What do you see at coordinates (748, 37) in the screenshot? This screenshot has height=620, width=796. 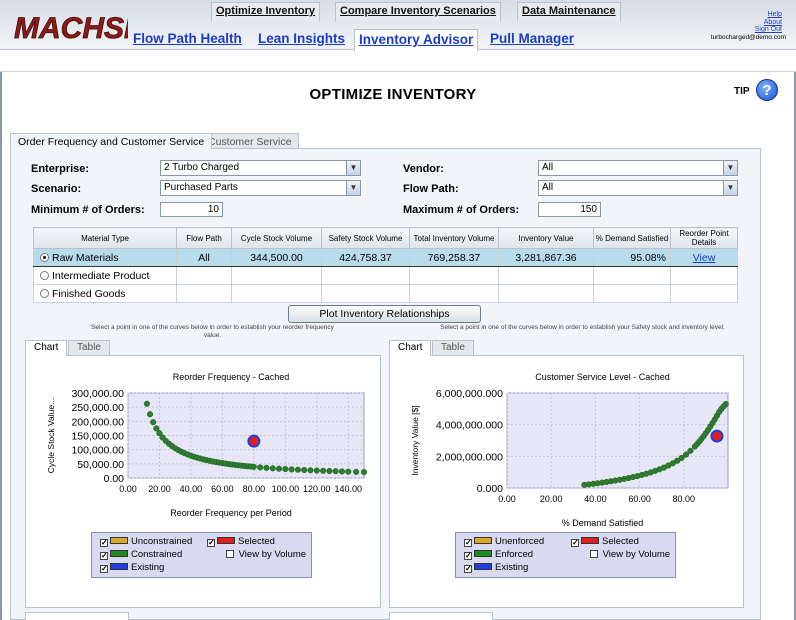 I see `user-email: turbocharged@demo.com` at bounding box center [748, 37].